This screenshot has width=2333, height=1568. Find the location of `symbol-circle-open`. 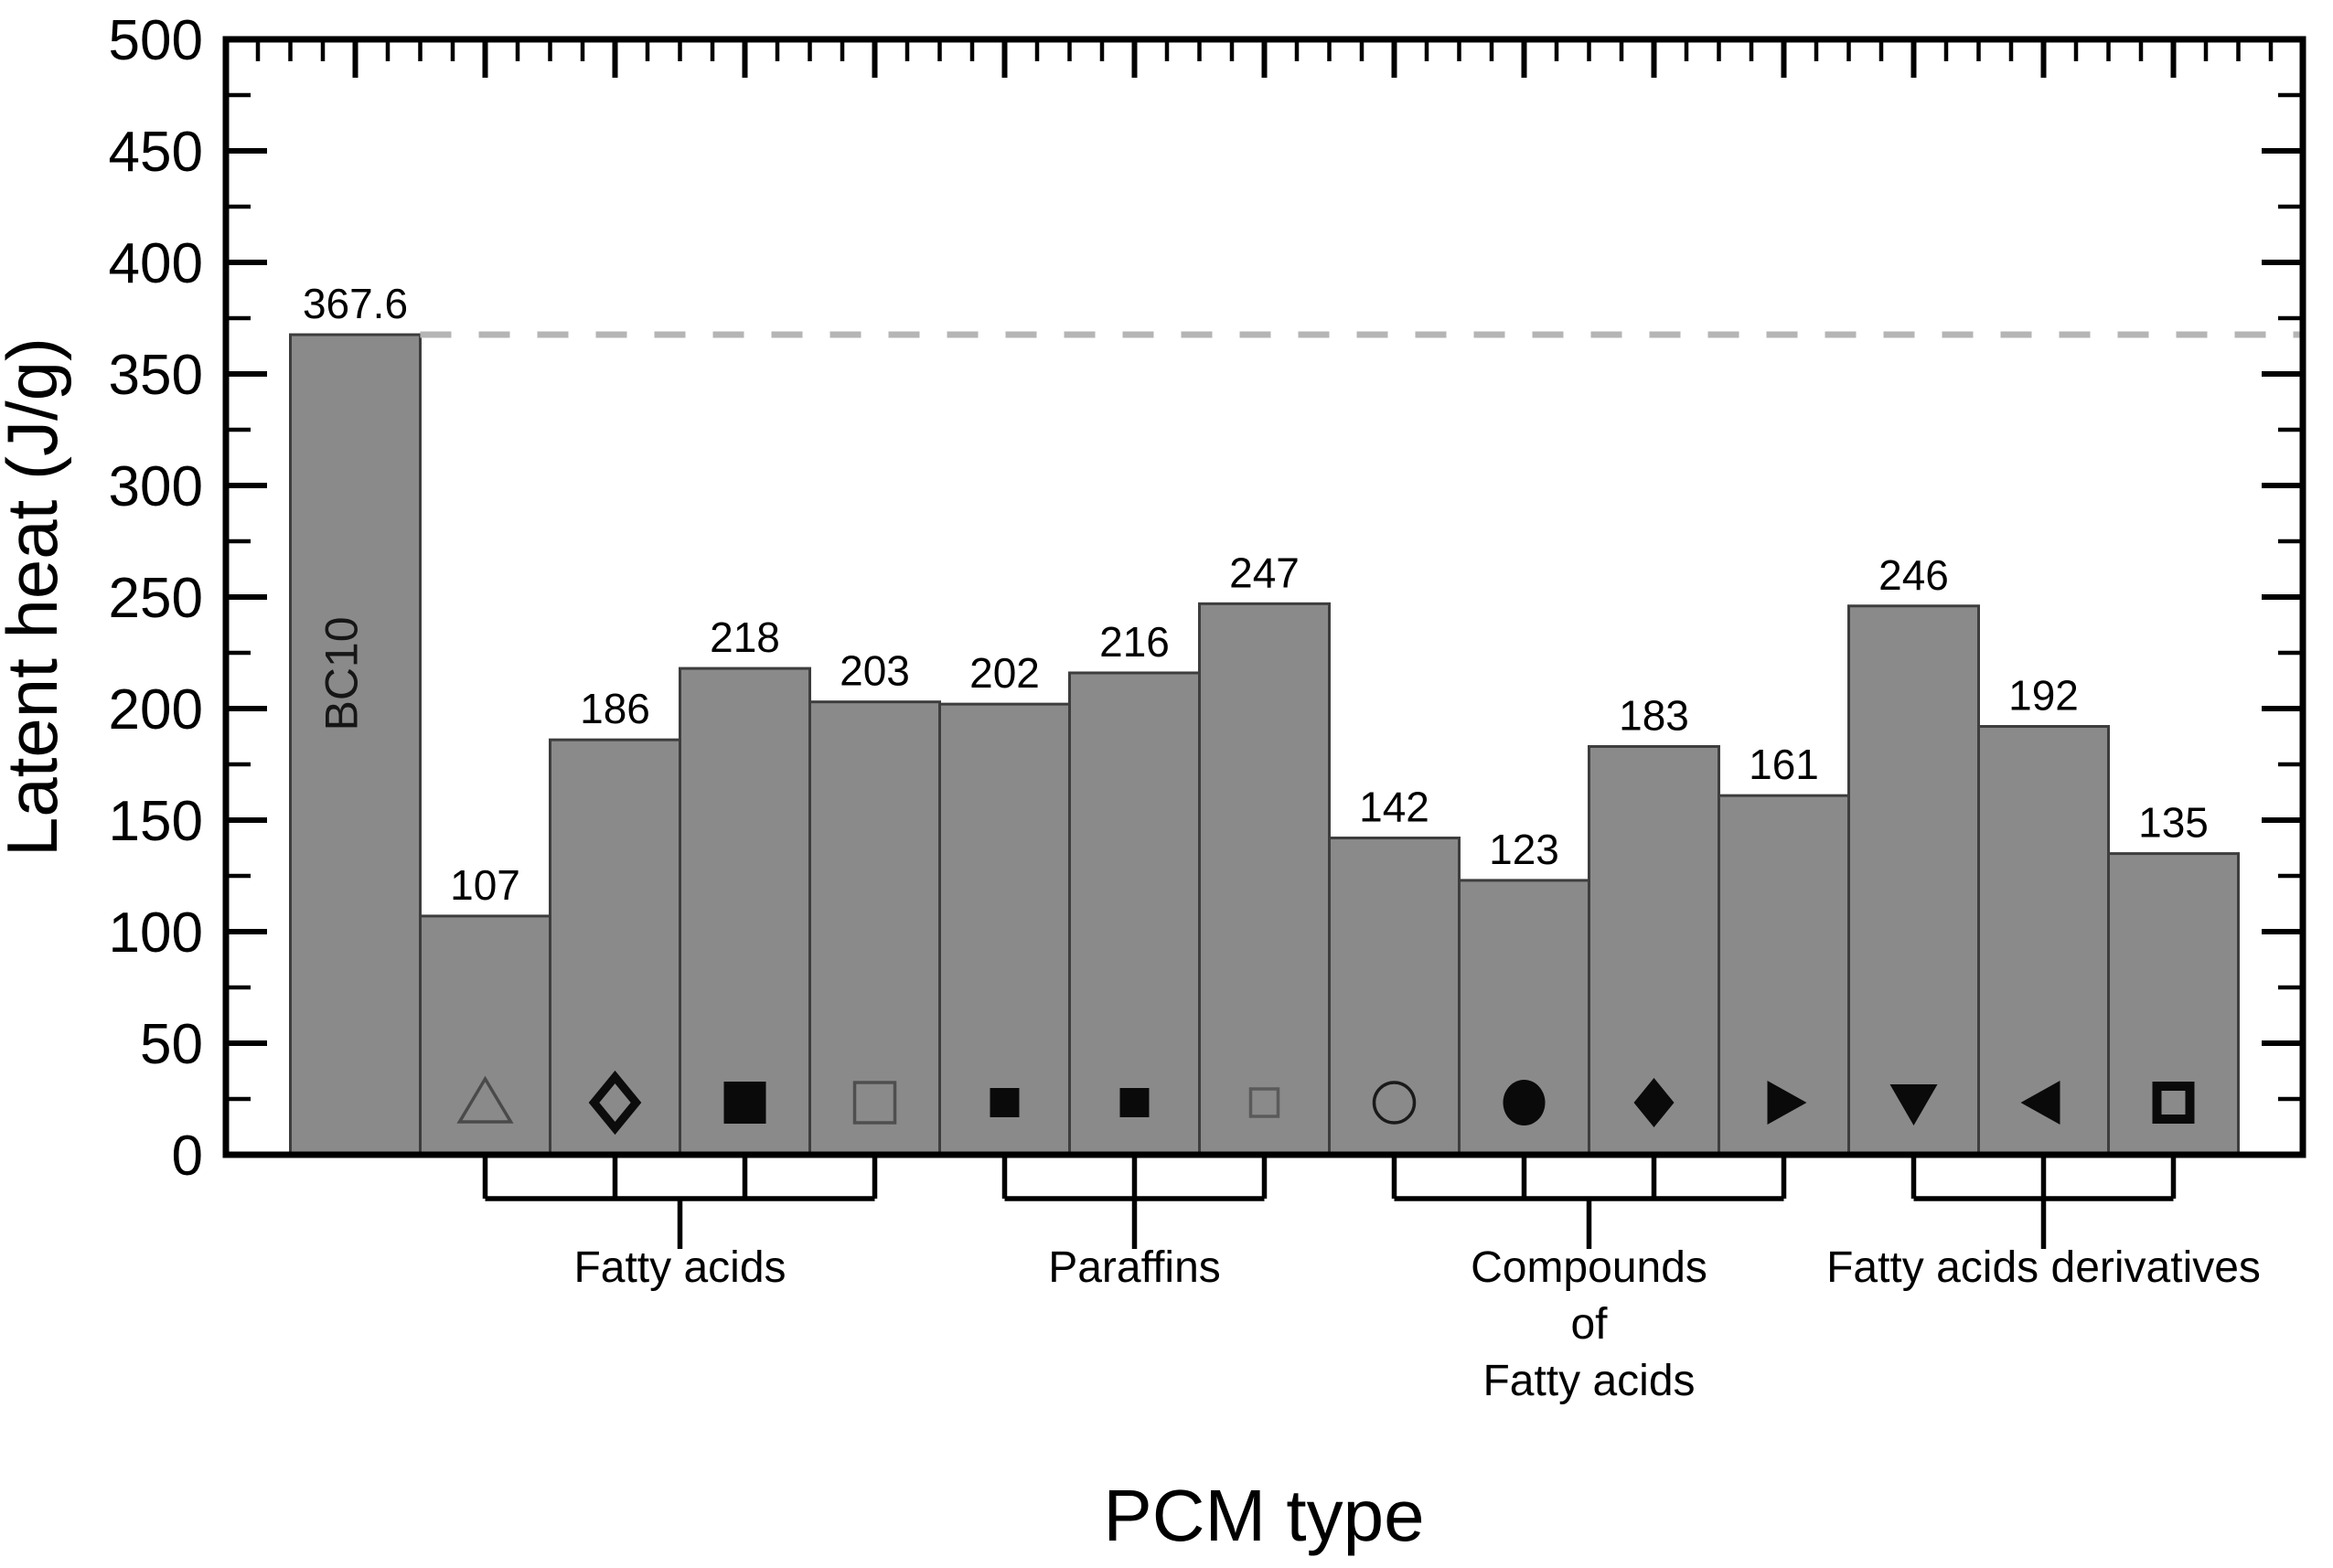

symbol-circle-open is located at coordinates (1394, 1103).